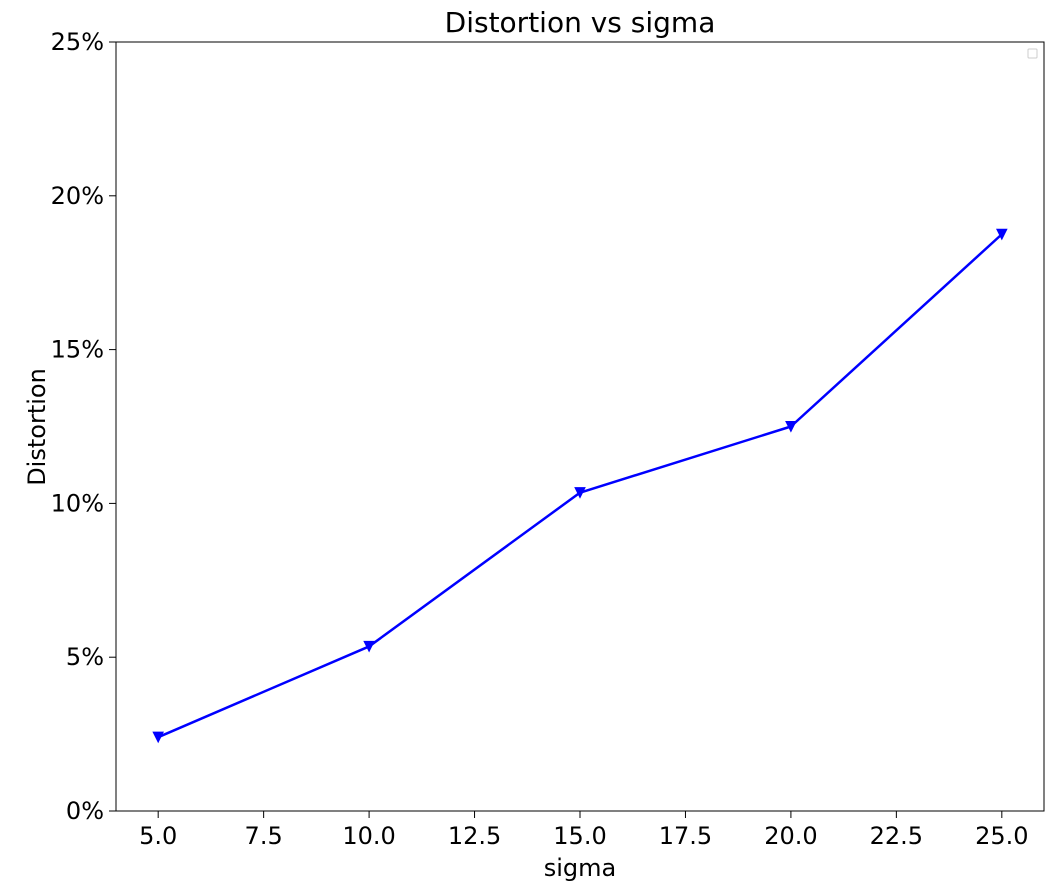 The image size is (1054, 892). Describe the element at coordinates (77, 196) in the screenshot. I see `y-tick-label: 20%` at that location.